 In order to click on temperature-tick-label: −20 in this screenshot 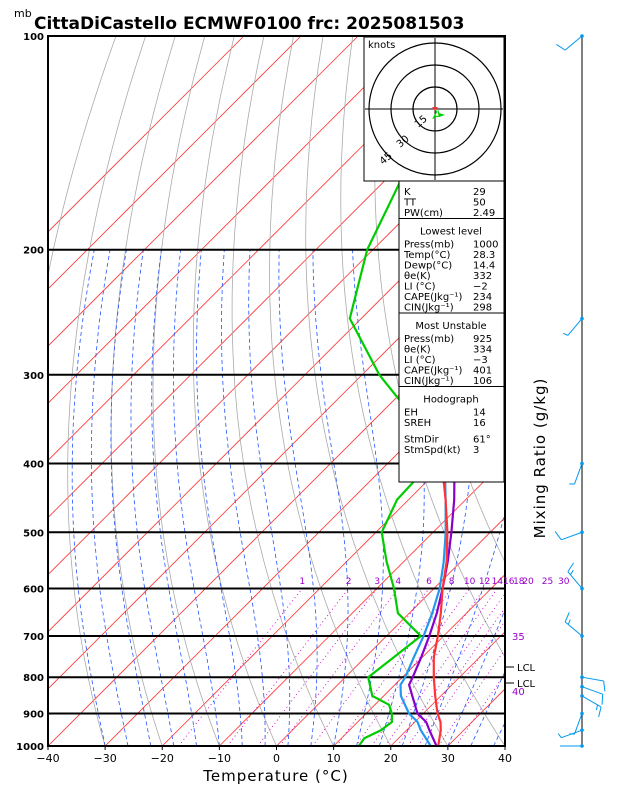, I will do `click(162, 758)`.